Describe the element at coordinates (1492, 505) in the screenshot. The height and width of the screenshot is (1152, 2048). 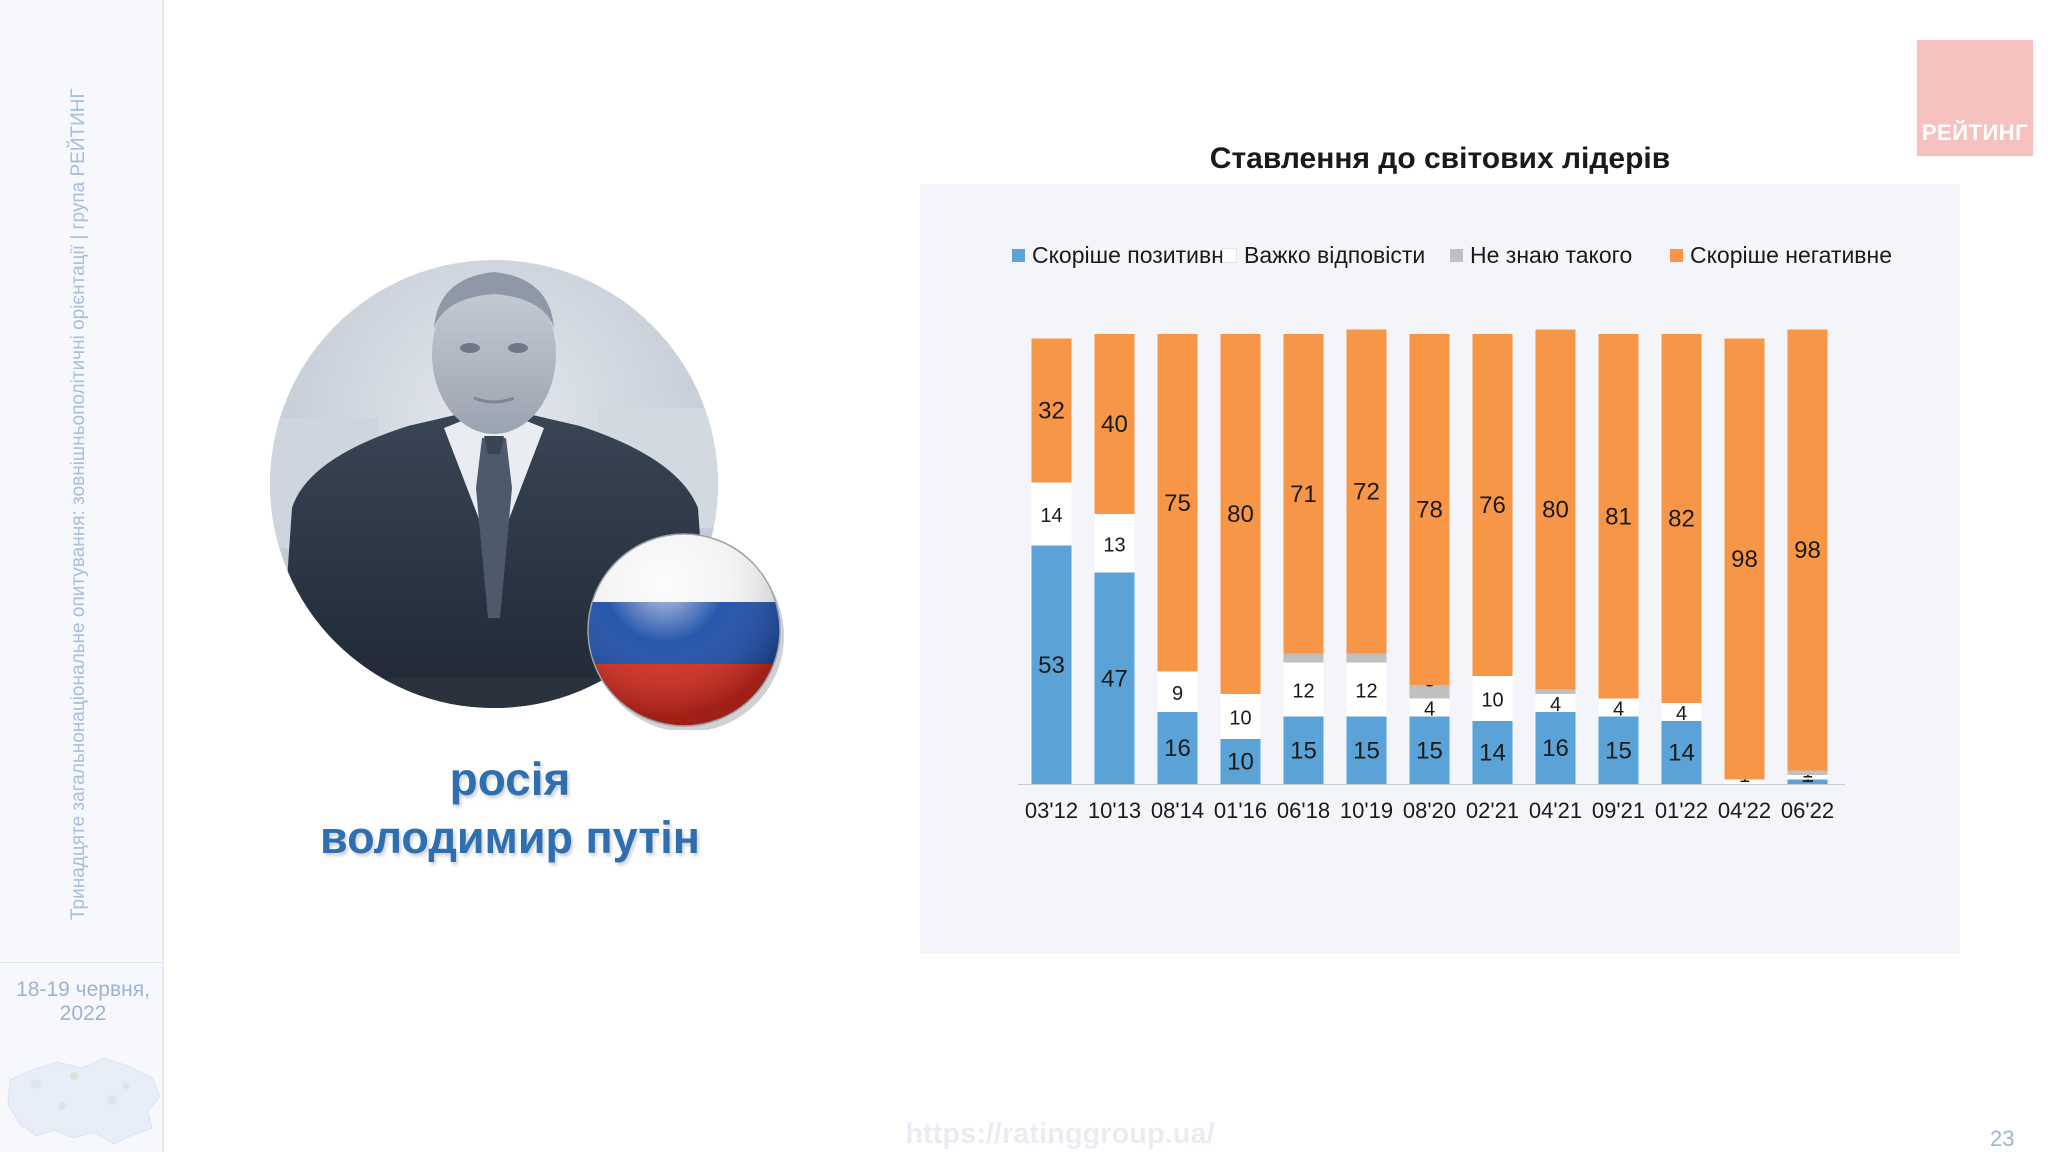
I see `data-label-02-21-s3: 76` at that location.